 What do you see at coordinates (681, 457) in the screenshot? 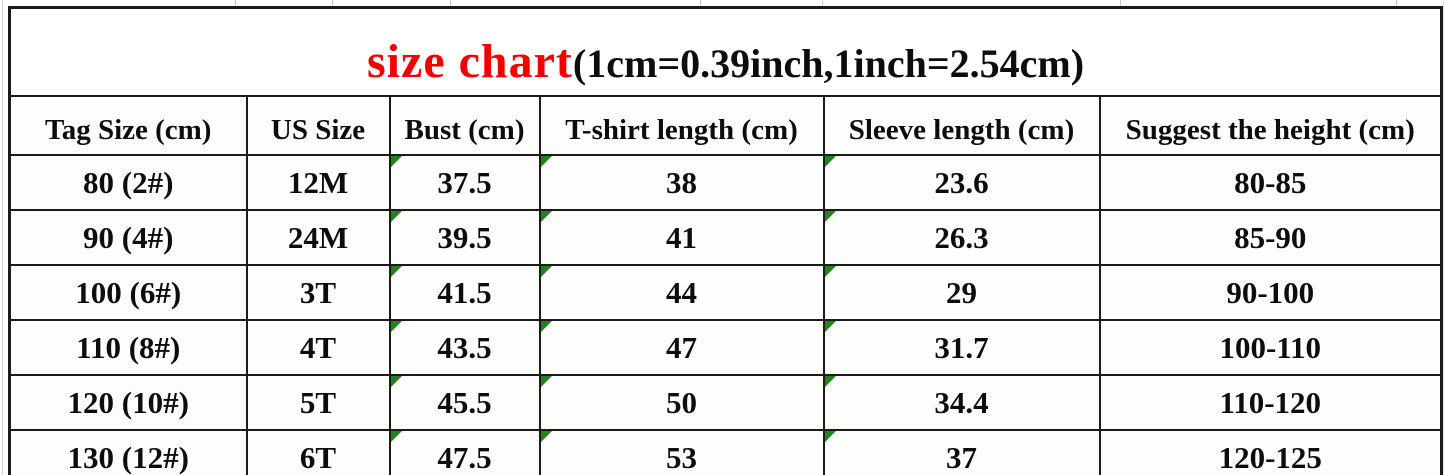
I see `cell-value: 53` at bounding box center [681, 457].